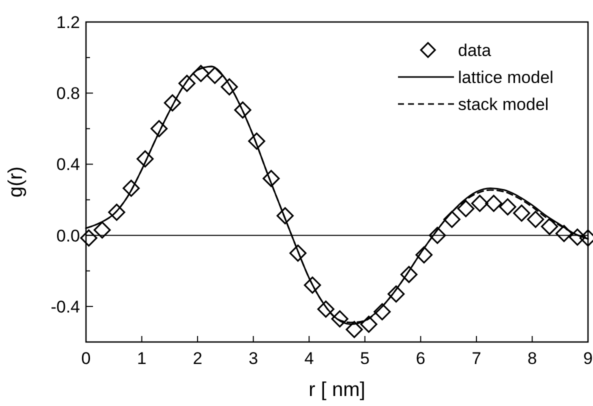  Describe the element at coordinates (68, 22) in the screenshot. I see `y-tick-label: 1.2` at that location.